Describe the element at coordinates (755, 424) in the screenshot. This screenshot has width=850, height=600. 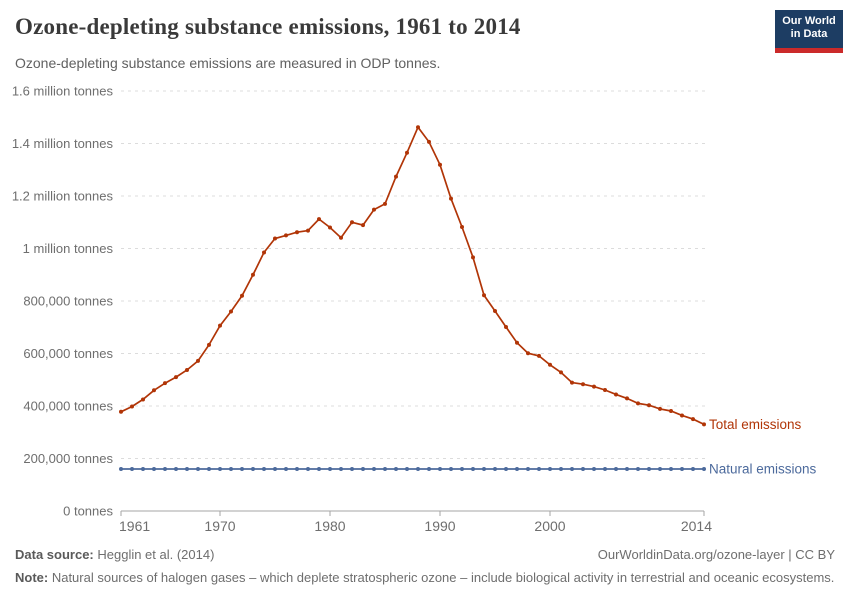
I see `series-label-total-emissions: Total emissions` at that location.